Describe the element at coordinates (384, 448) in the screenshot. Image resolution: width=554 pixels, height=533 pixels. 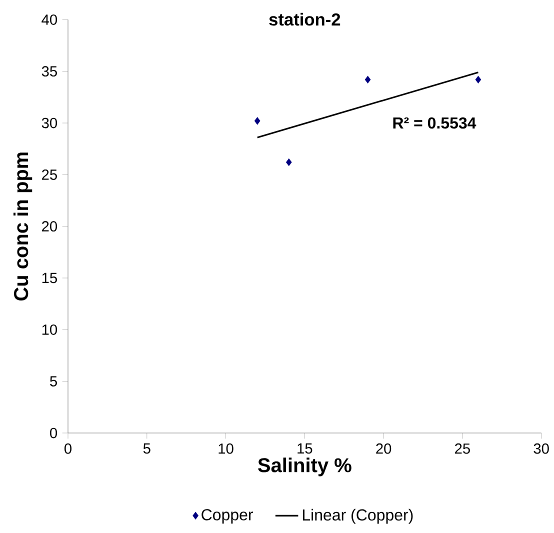
I see `x-tick-label: 20` at that location.